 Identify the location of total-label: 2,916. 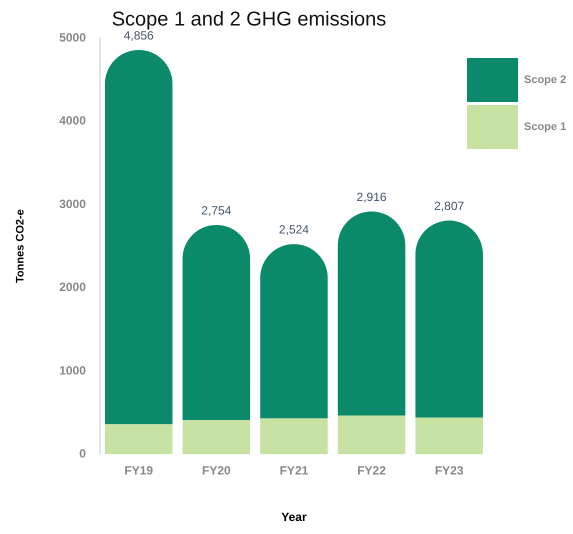
(371, 197).